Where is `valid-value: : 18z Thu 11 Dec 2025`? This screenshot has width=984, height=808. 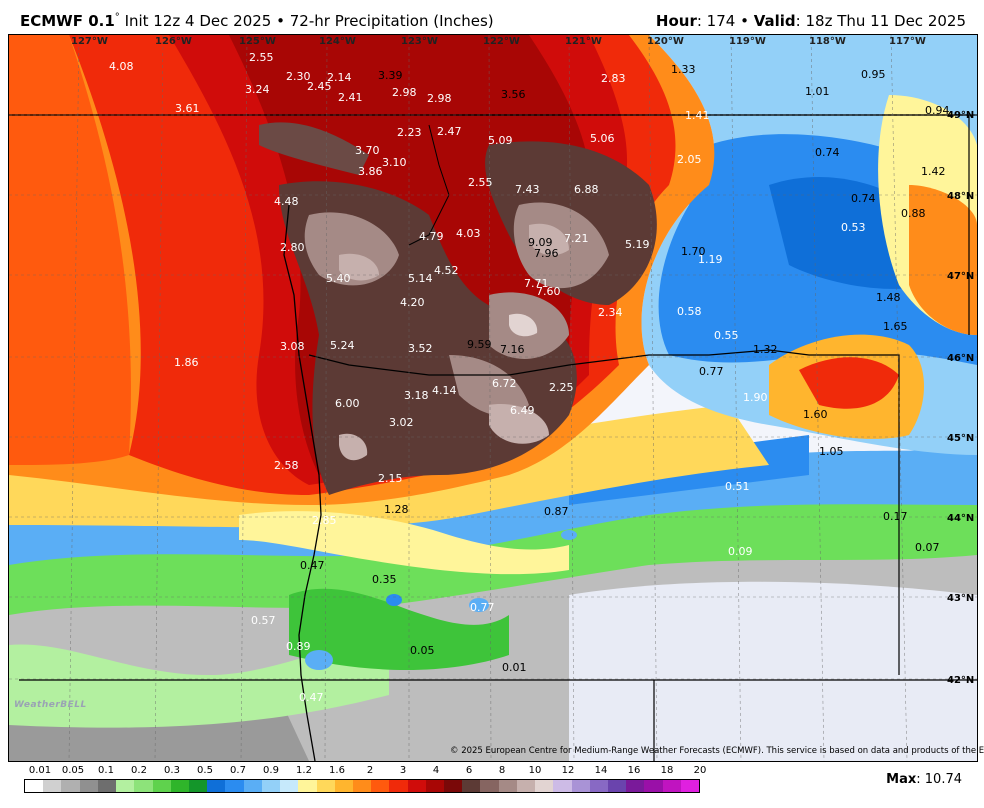
valid-value: : 18z Thu 11 Dec 2025 is located at coordinates (880, 21).